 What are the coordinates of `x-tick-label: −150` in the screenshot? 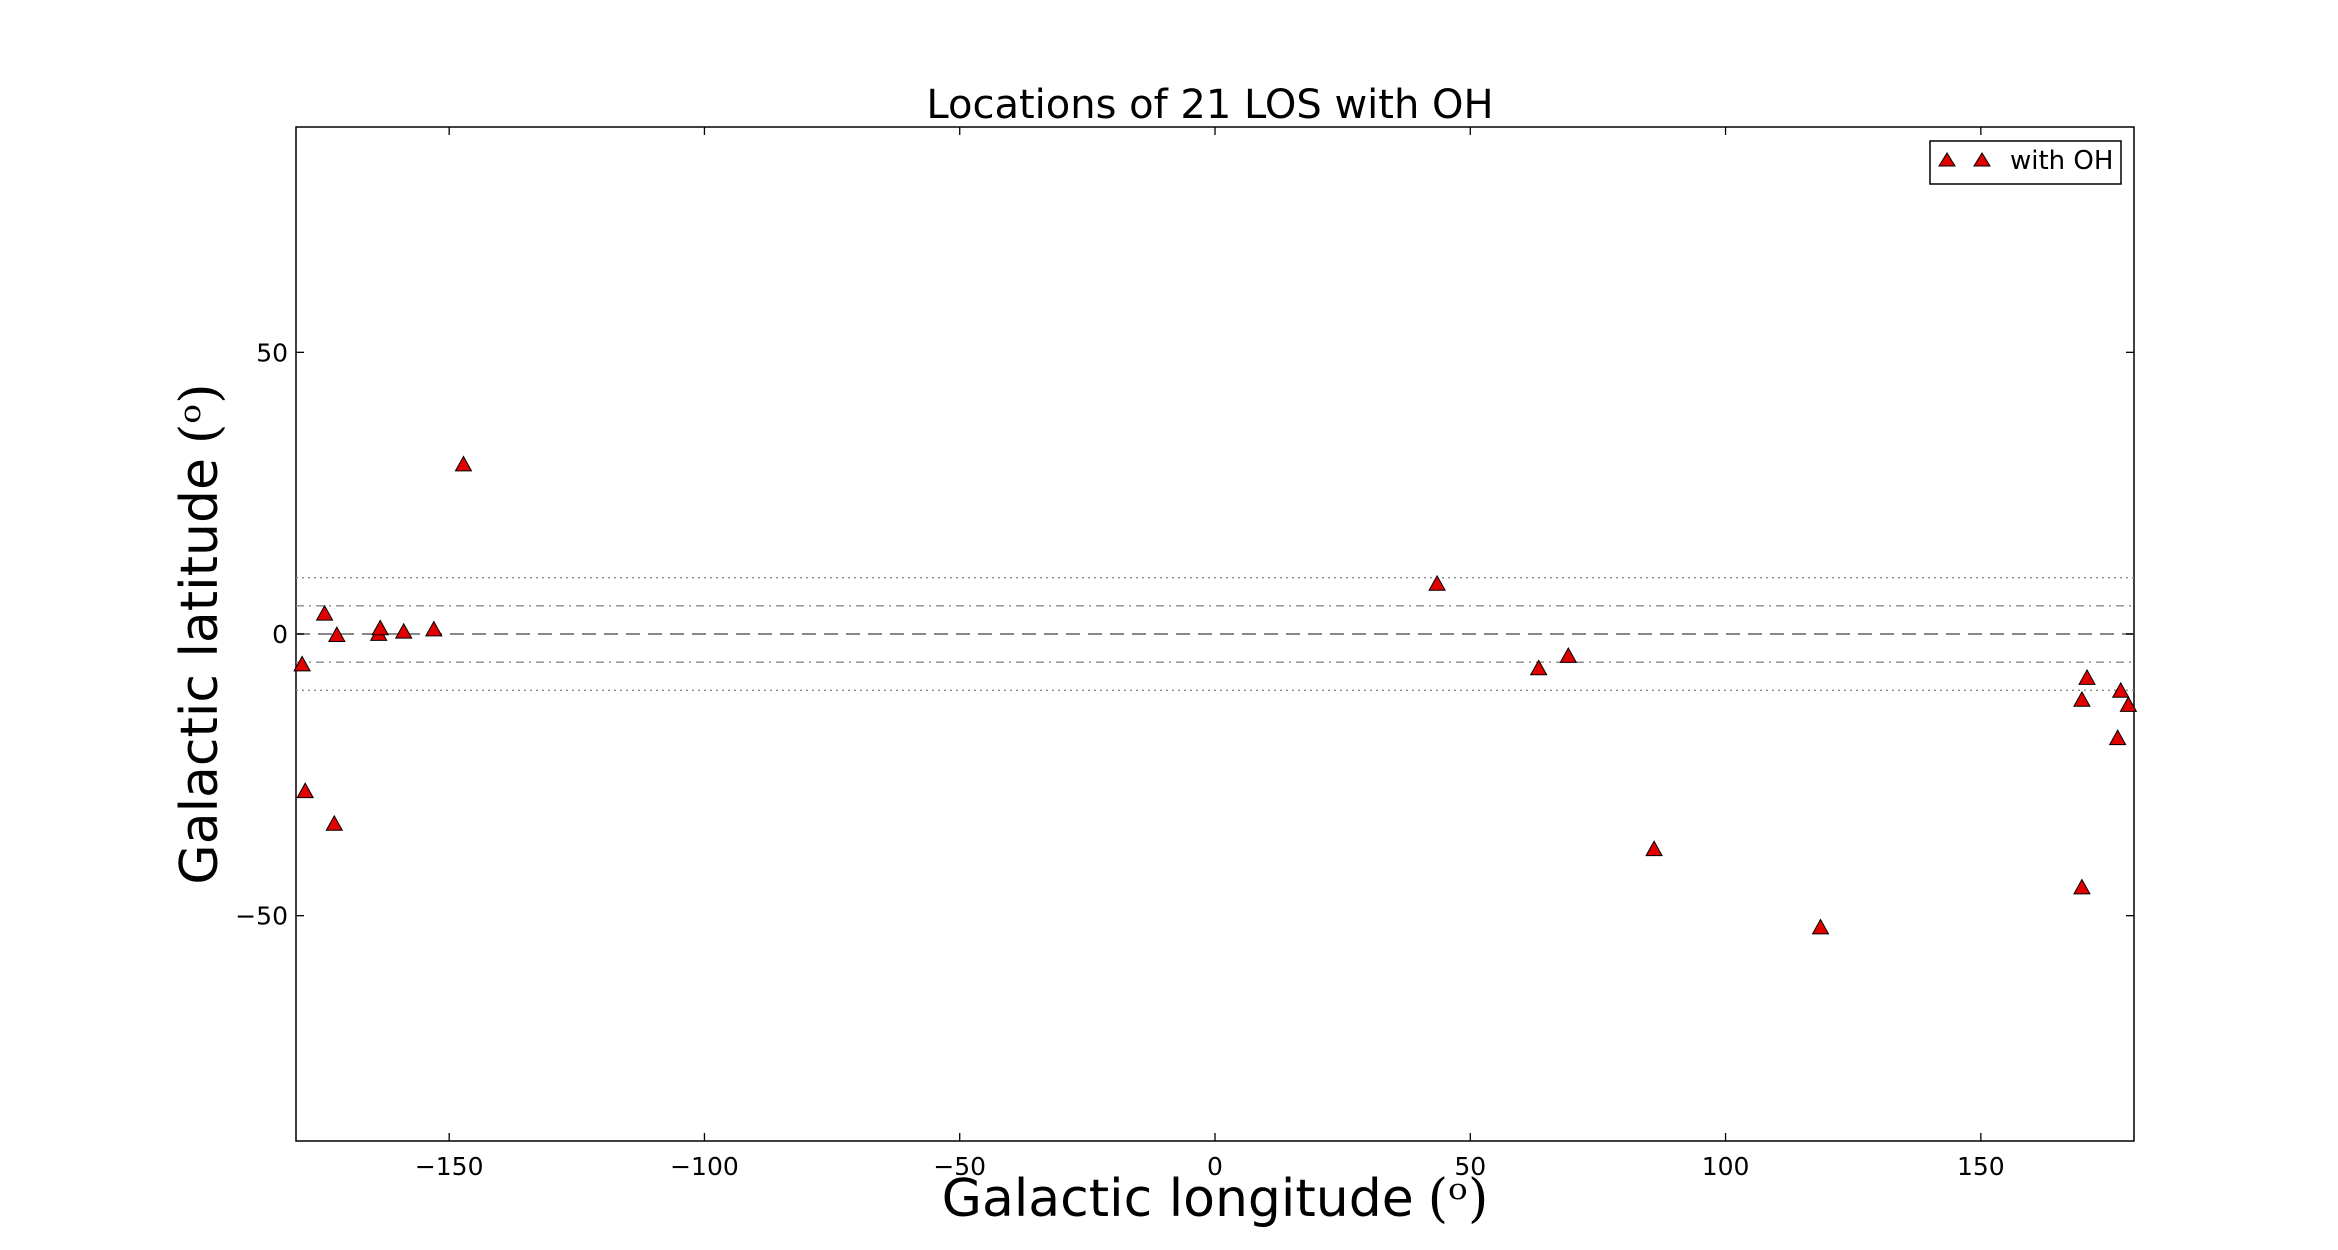 It's located at (449, 1166).